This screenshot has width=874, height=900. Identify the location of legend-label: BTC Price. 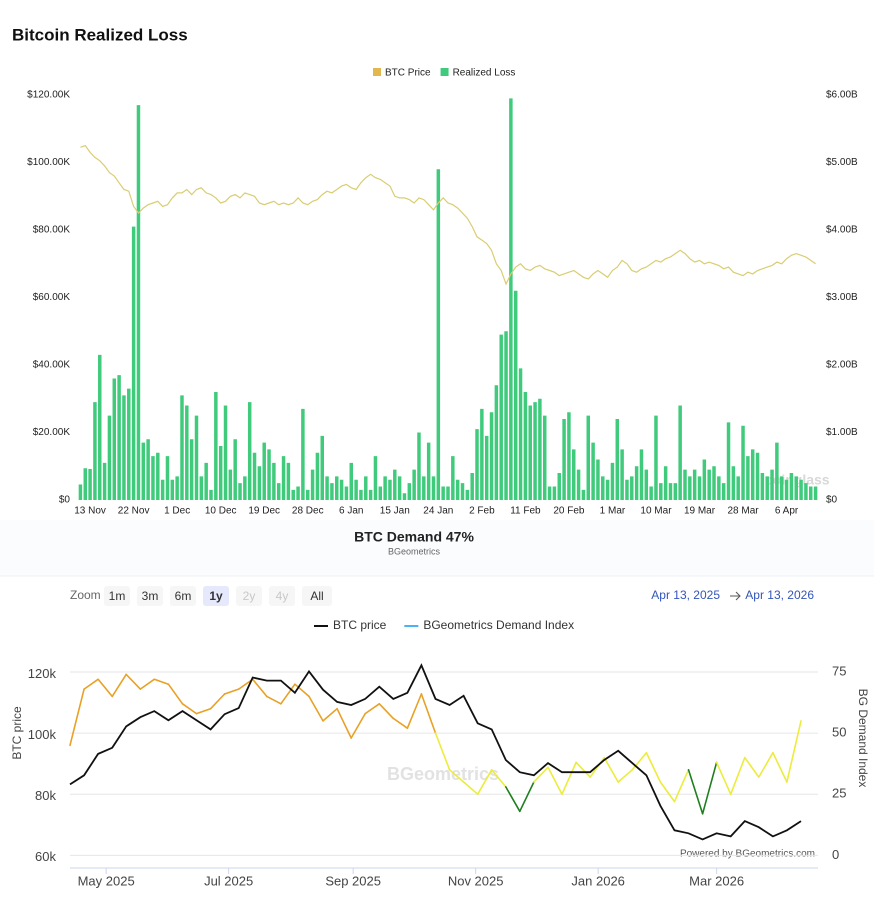
(408, 73).